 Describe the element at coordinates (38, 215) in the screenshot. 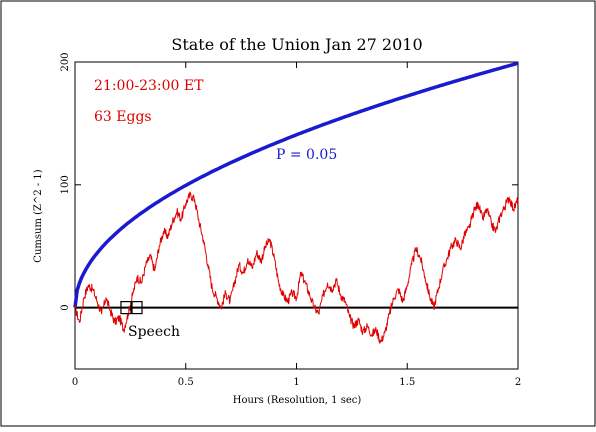

I see `y-axis-label: Cumsum (Z^2 - 1)` at that location.